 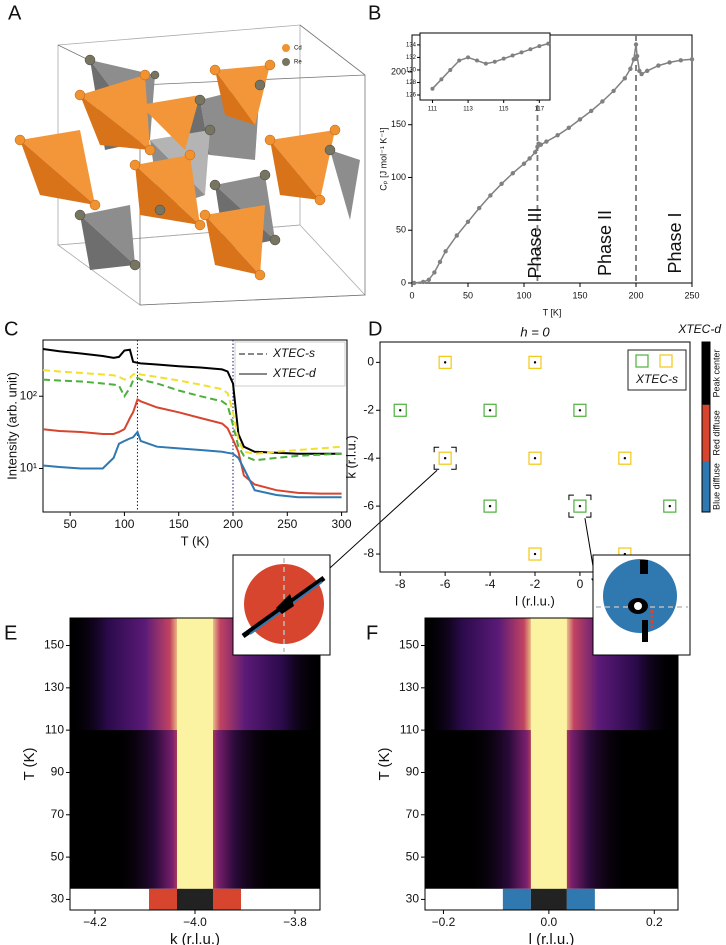 I want to click on y-tick-label: 10², so click(x=28, y=395).